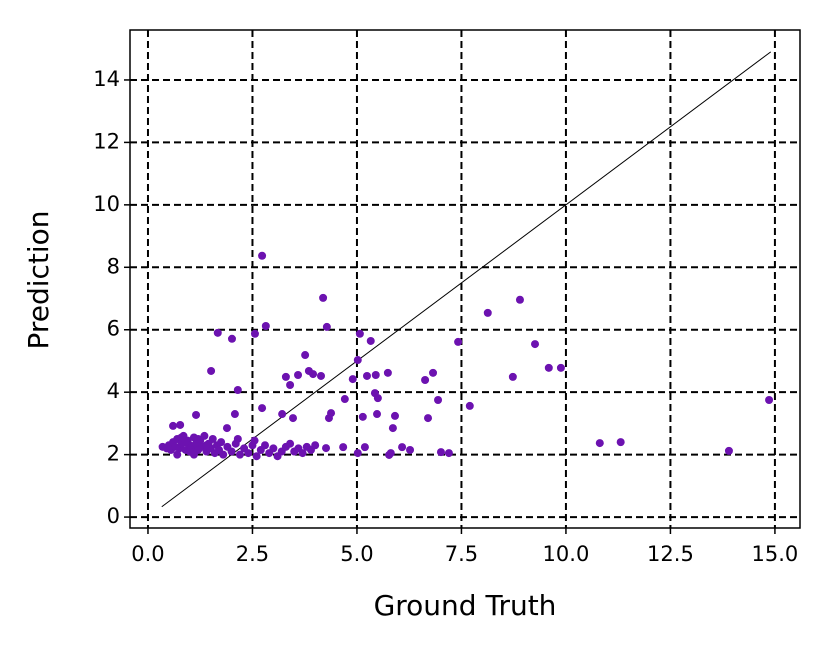 The width and height of the screenshot is (830, 651). I want to click on y-tick-label: 12, so click(106, 141).